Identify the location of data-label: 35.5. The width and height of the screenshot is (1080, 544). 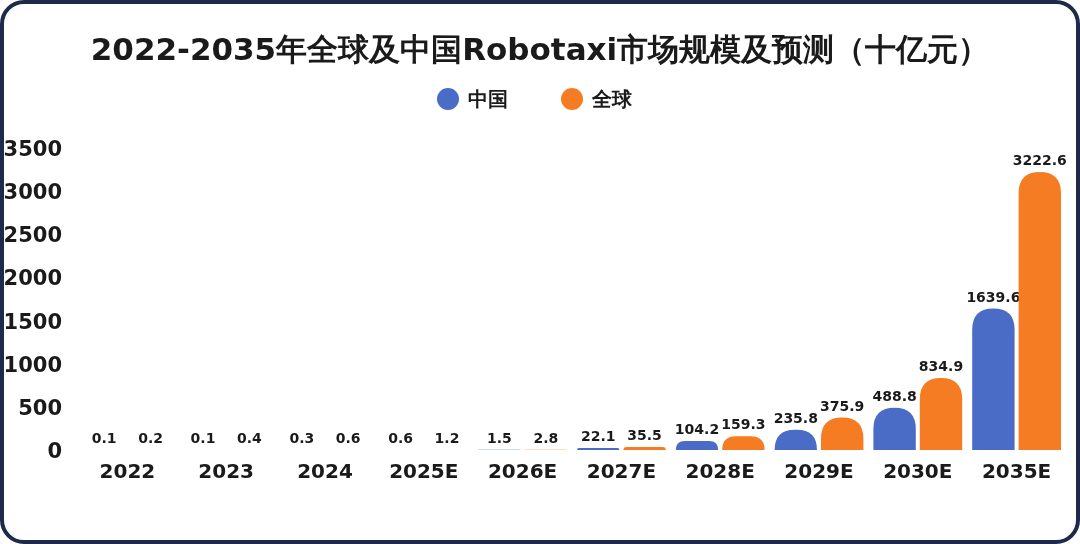
(644, 434).